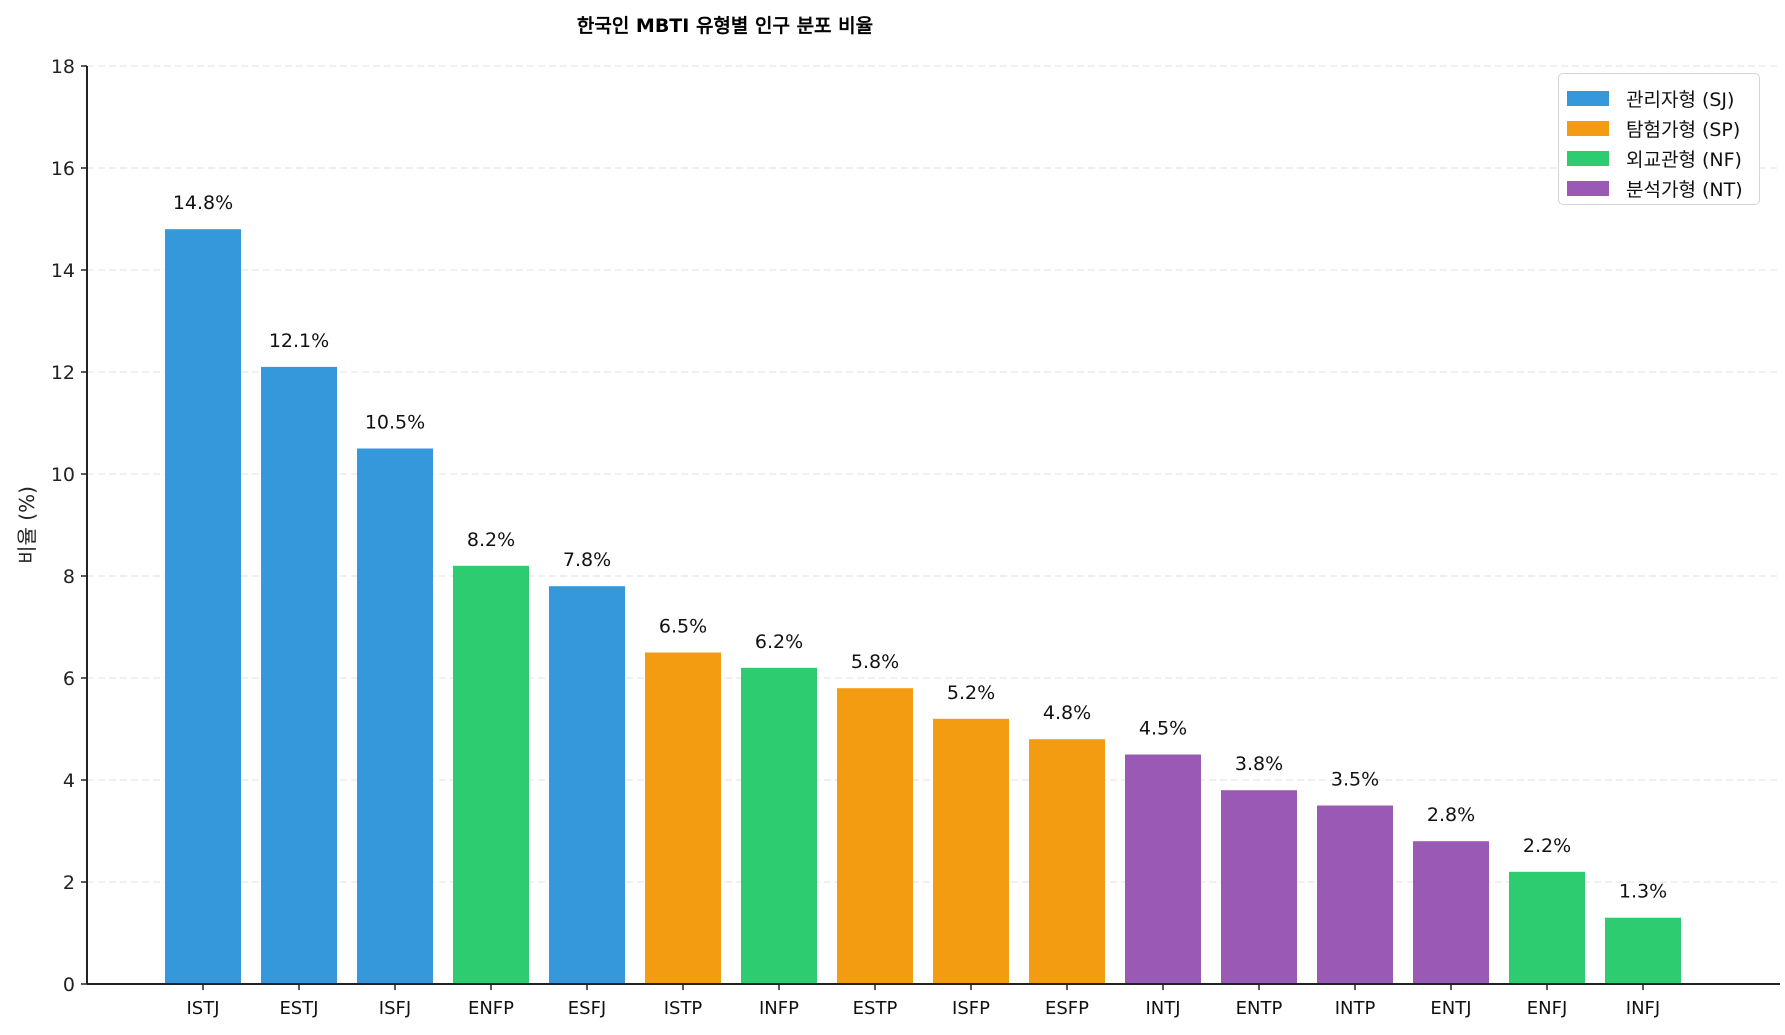 This screenshot has height=1035, width=1785. I want to click on bar-value-label: 2.8%, so click(1451, 815).